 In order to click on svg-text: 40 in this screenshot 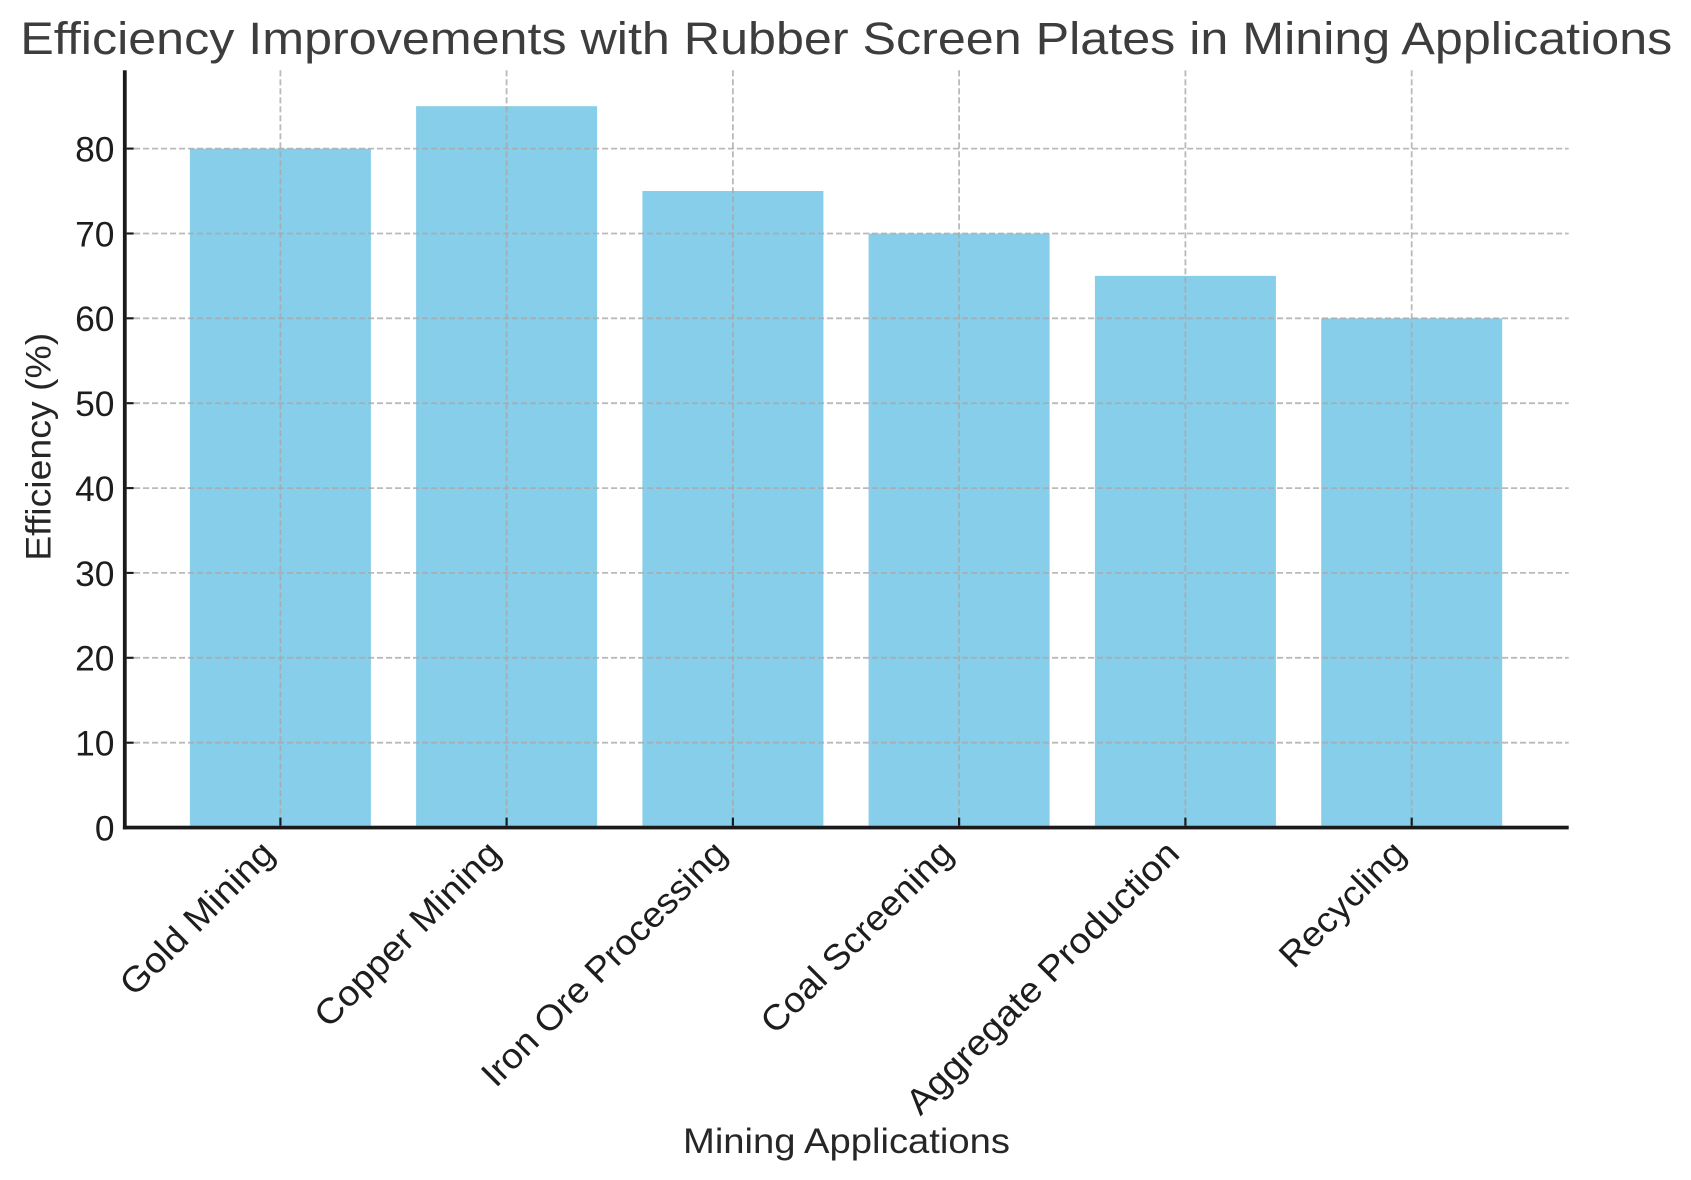, I will do `click(94, 489)`.